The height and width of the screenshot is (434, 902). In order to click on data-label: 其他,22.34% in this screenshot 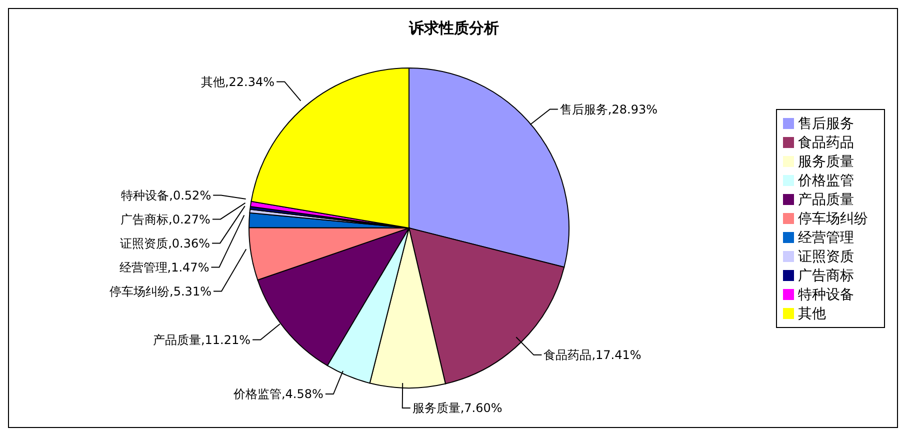, I will do `click(237, 81)`.